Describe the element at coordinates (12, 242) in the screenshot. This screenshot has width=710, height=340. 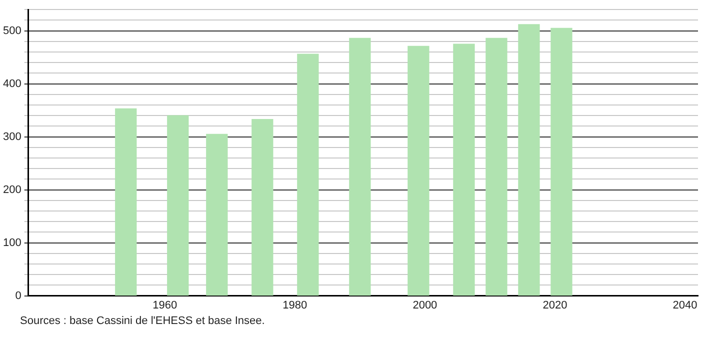
I see `y-tick-label: 100` at that location.